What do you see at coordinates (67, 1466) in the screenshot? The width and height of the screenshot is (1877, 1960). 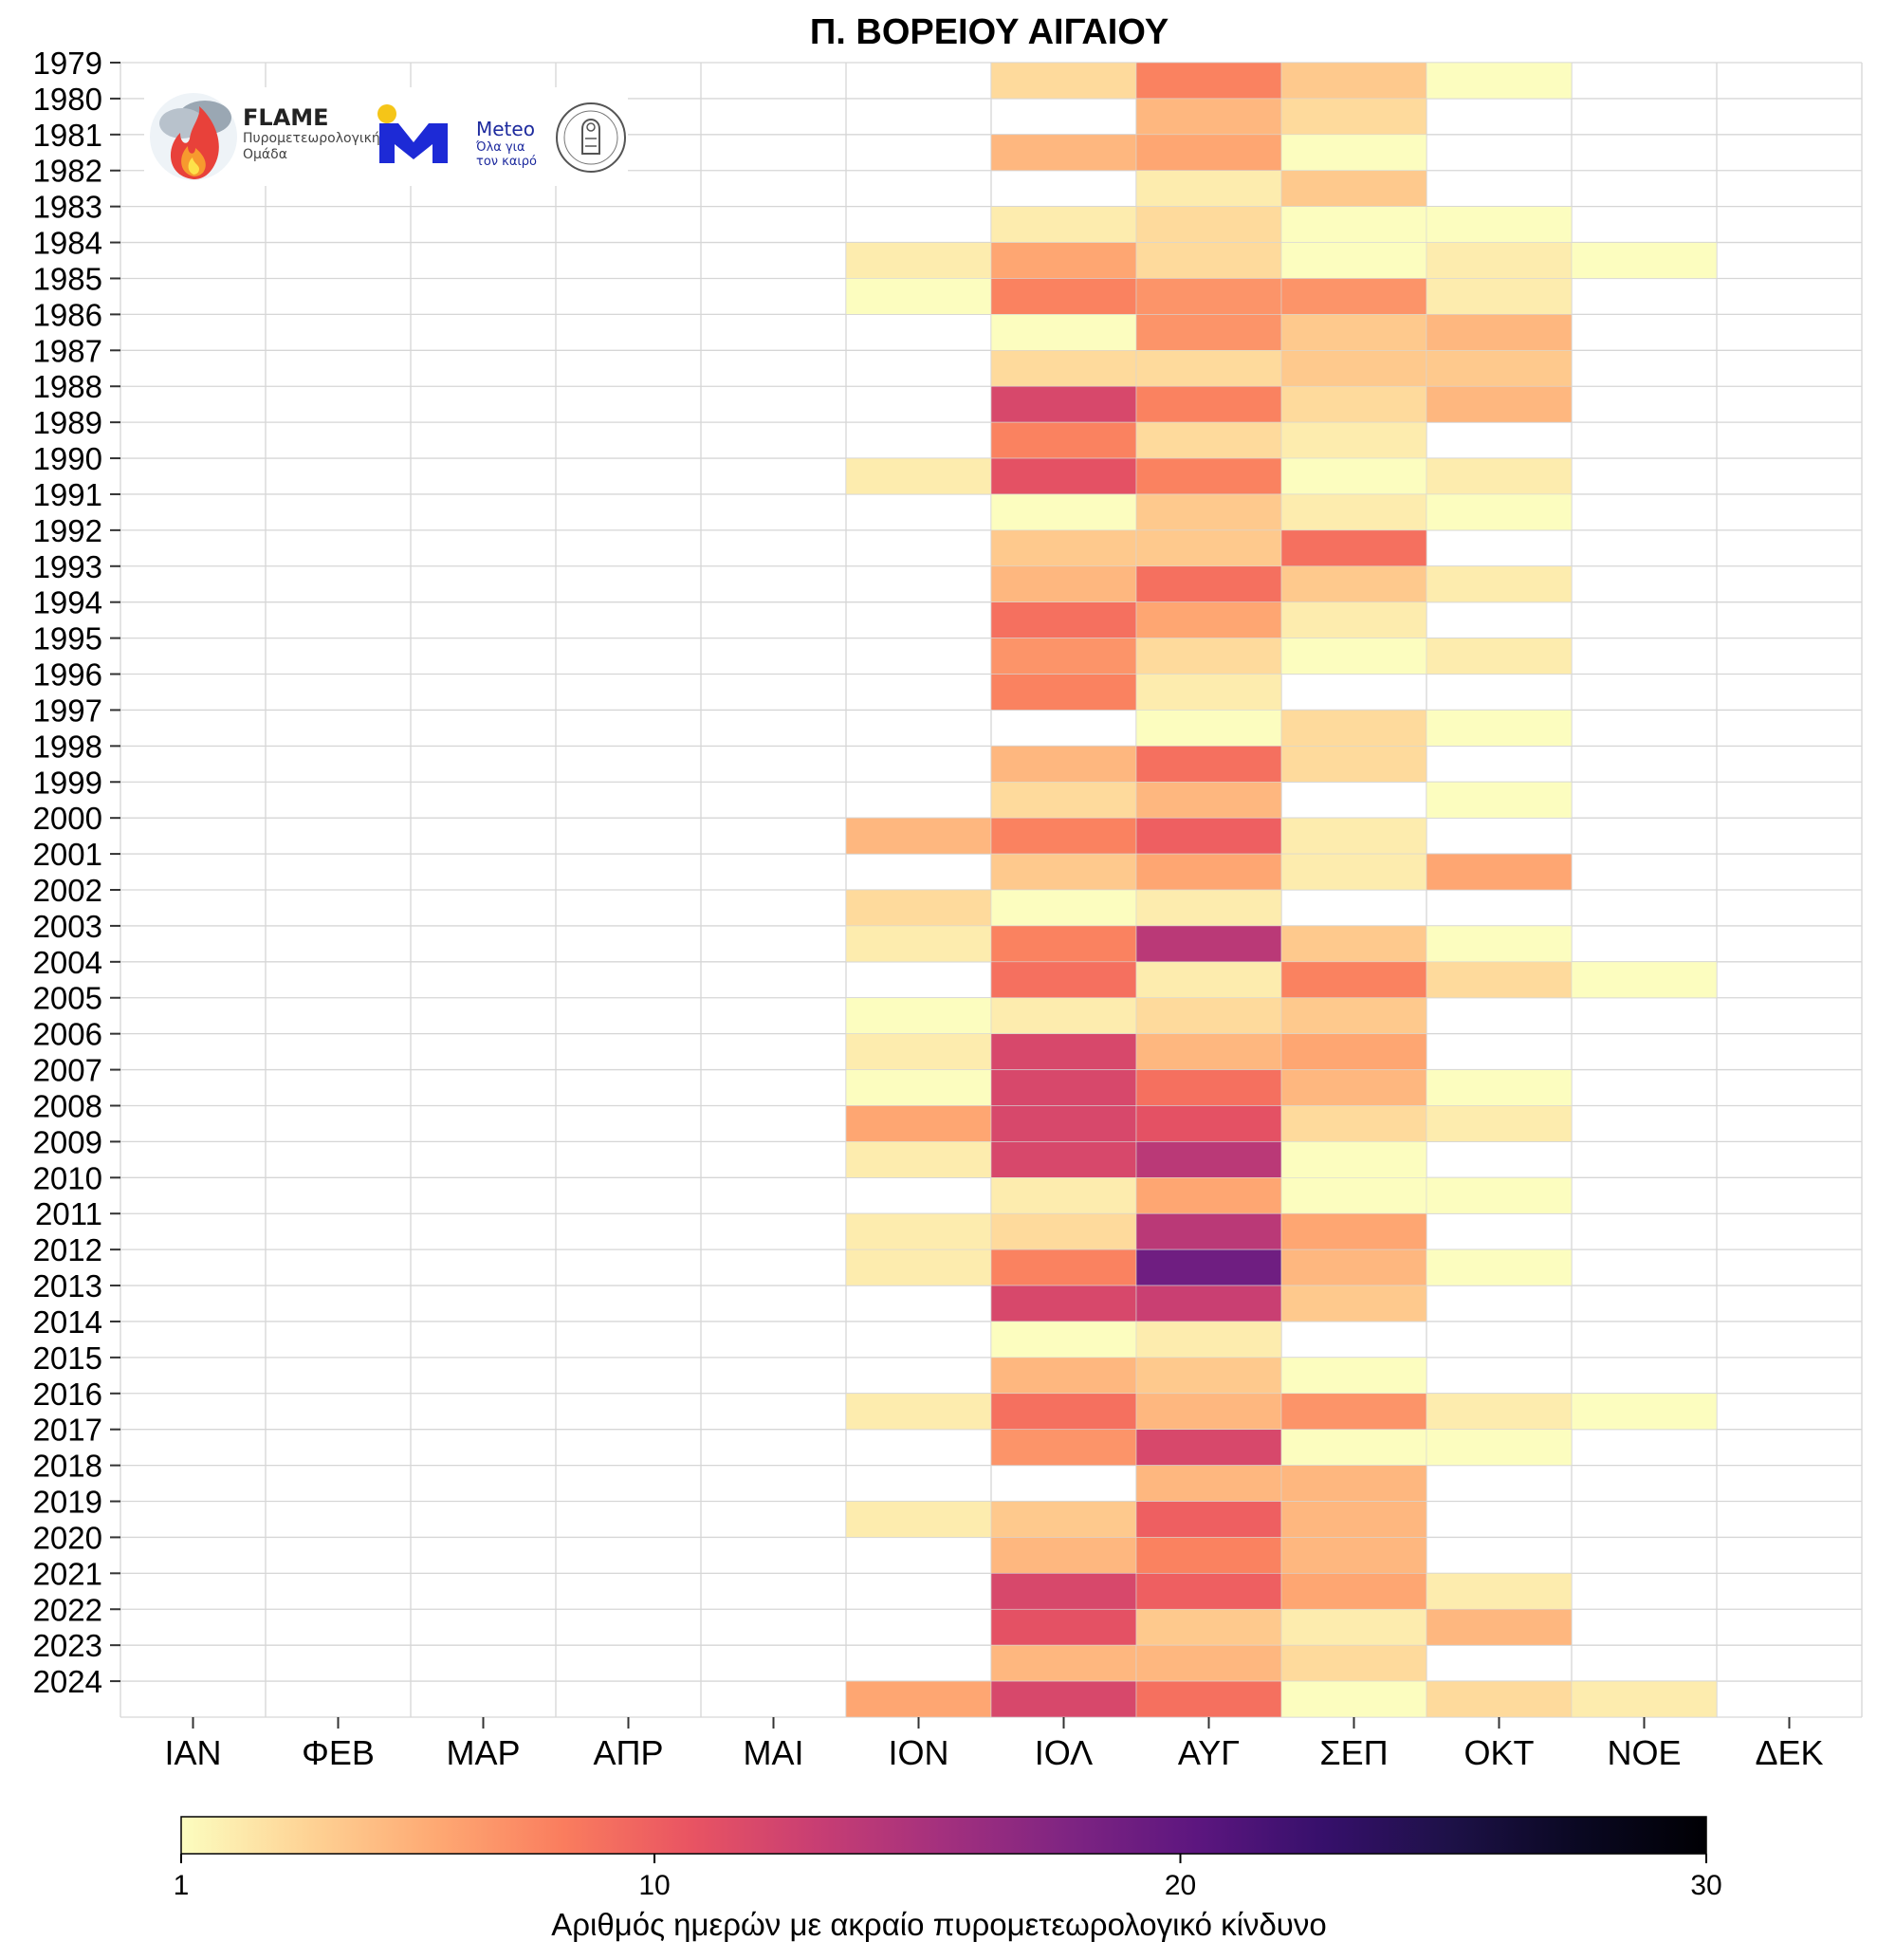 I see `y-tick-label: 2018` at bounding box center [67, 1466].